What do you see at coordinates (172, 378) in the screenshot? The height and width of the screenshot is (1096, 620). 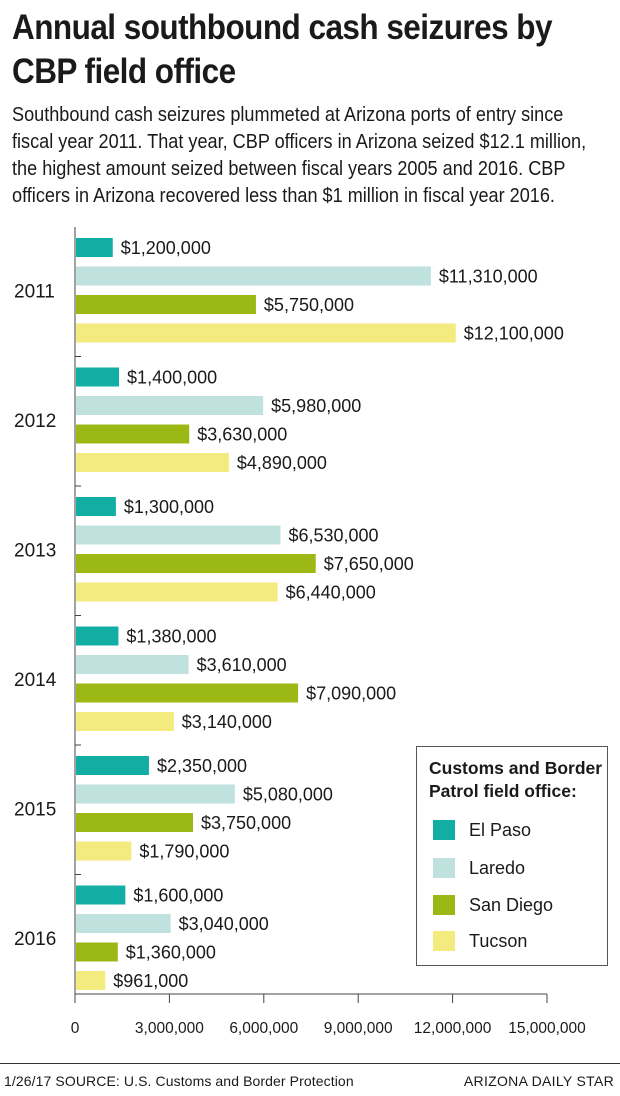 I see `data-label-el-paso-2012: $1,400,000` at bounding box center [172, 378].